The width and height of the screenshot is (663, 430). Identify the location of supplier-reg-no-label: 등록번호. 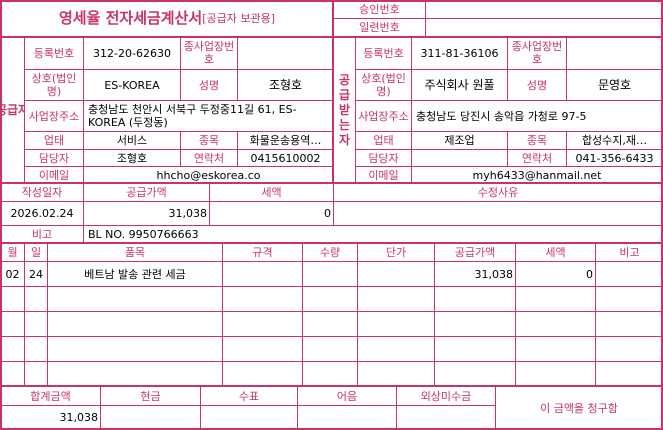
(54, 53).